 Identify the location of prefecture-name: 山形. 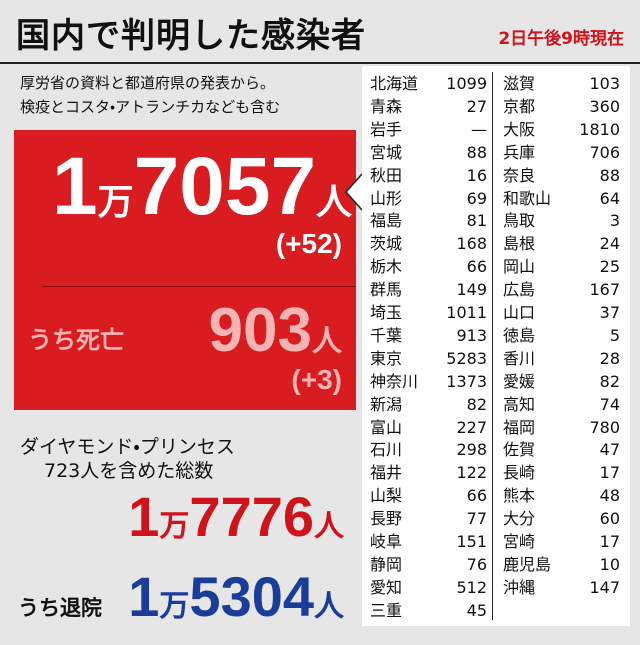
(386, 198).